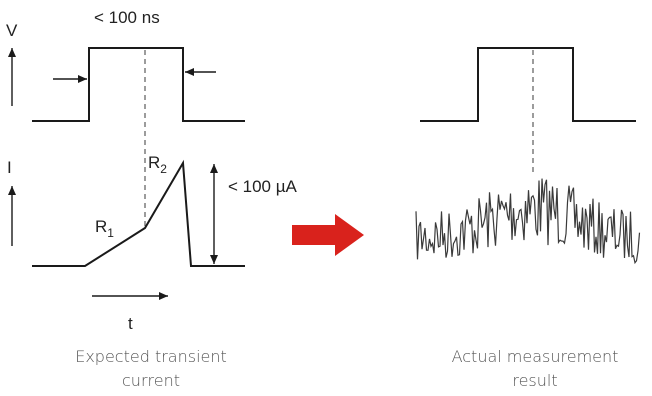 The height and width of the screenshot is (396, 652). I want to click on actual-caption-line1: Actual measurement, so click(535, 356).